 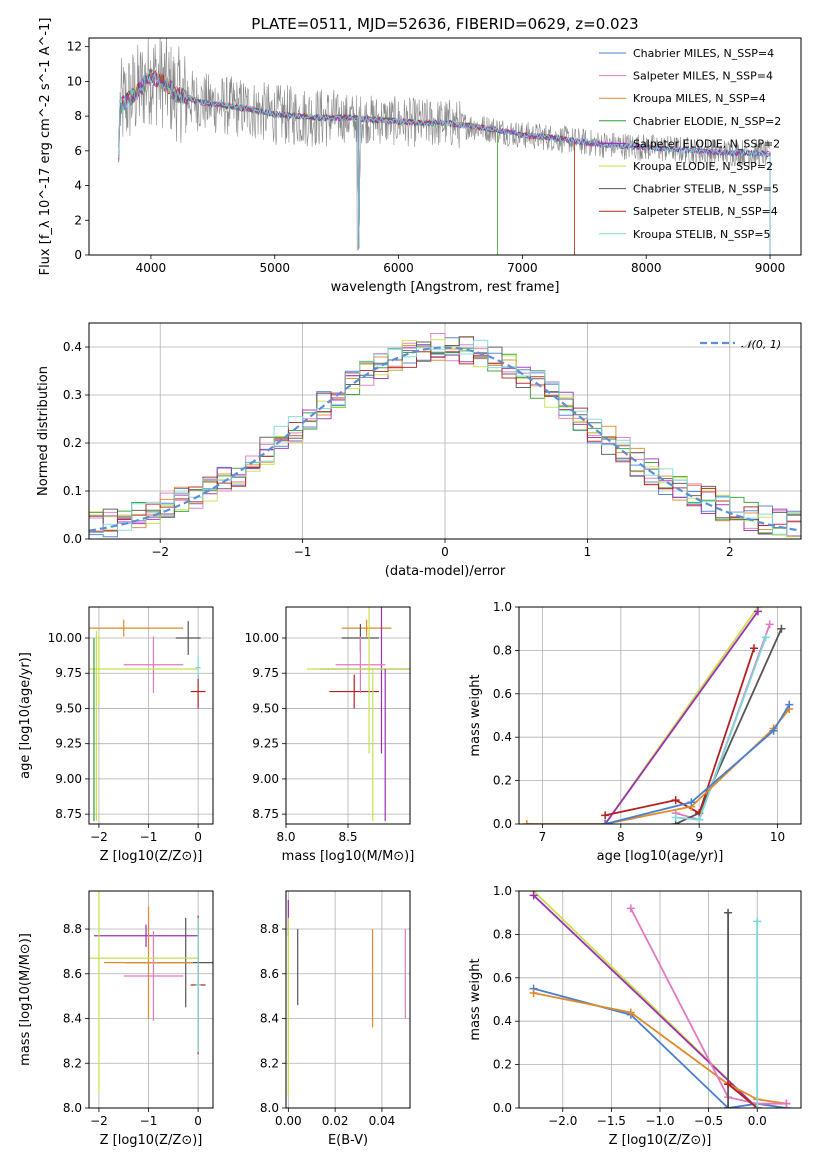 I want to click on y-tick-label: 12, so click(x=74, y=47).